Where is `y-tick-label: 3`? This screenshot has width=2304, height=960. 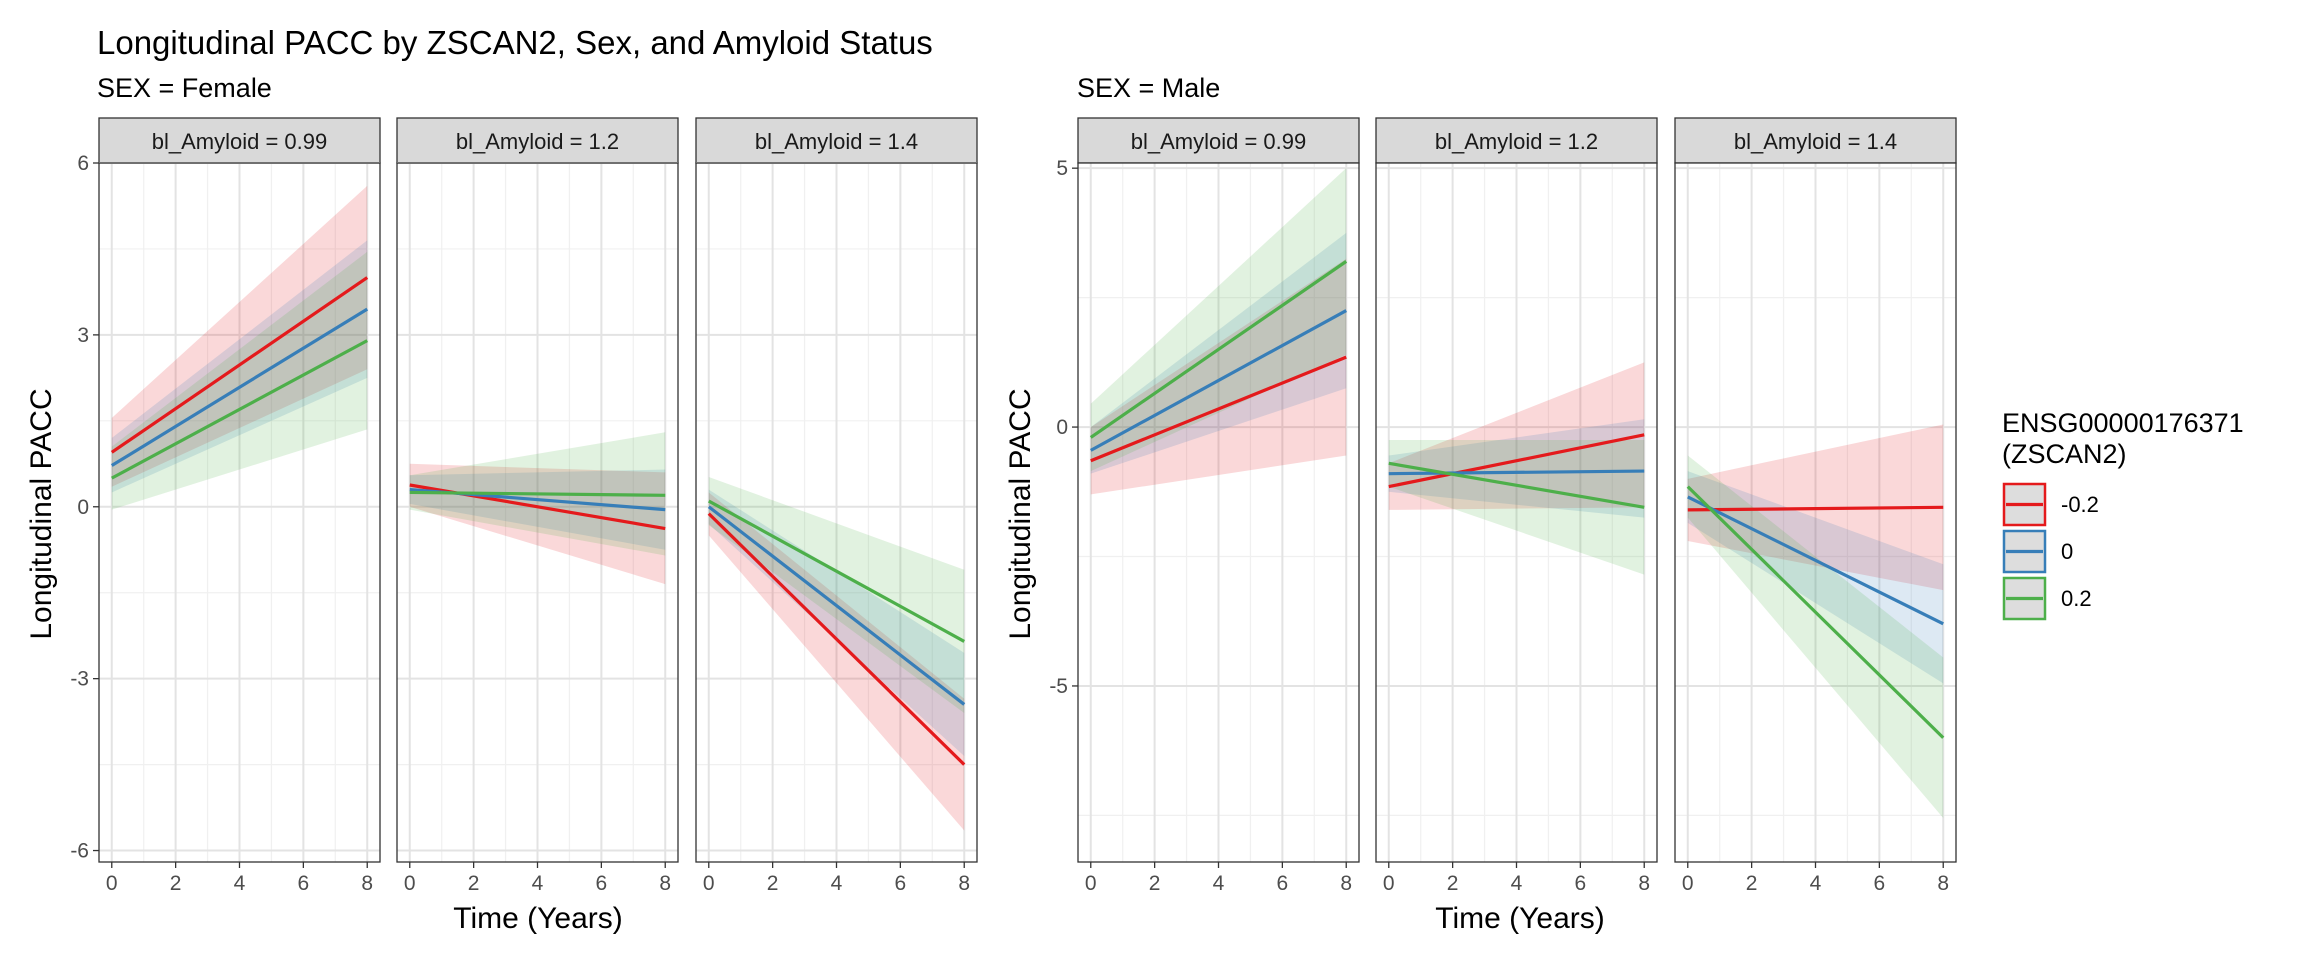 y-tick-label: 3 is located at coordinates (83, 335).